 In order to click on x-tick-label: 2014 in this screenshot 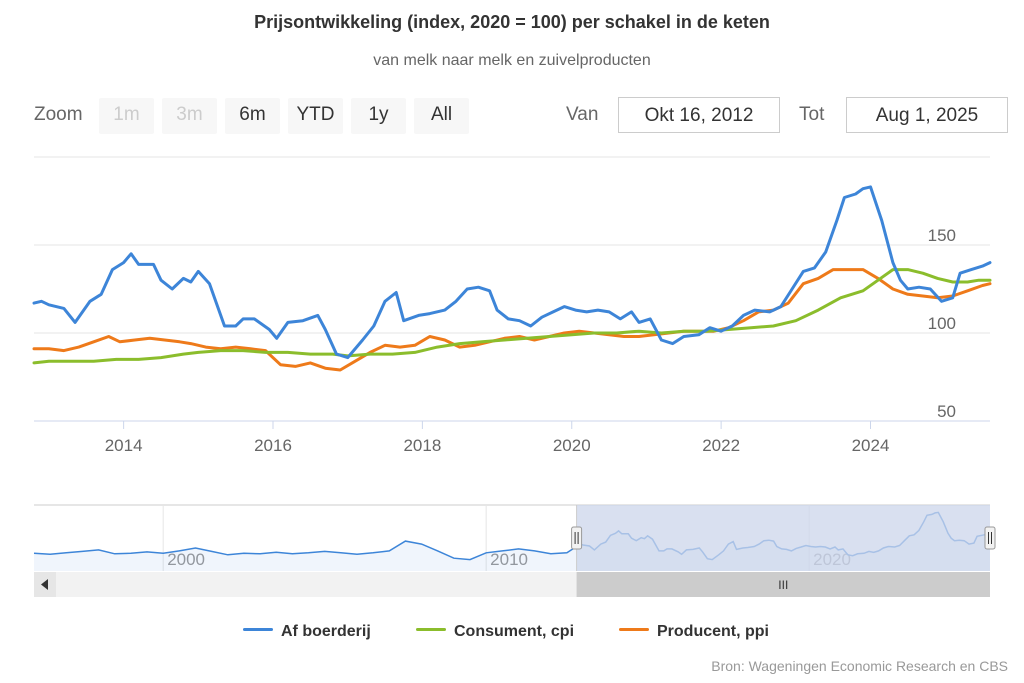, I will do `click(124, 445)`.